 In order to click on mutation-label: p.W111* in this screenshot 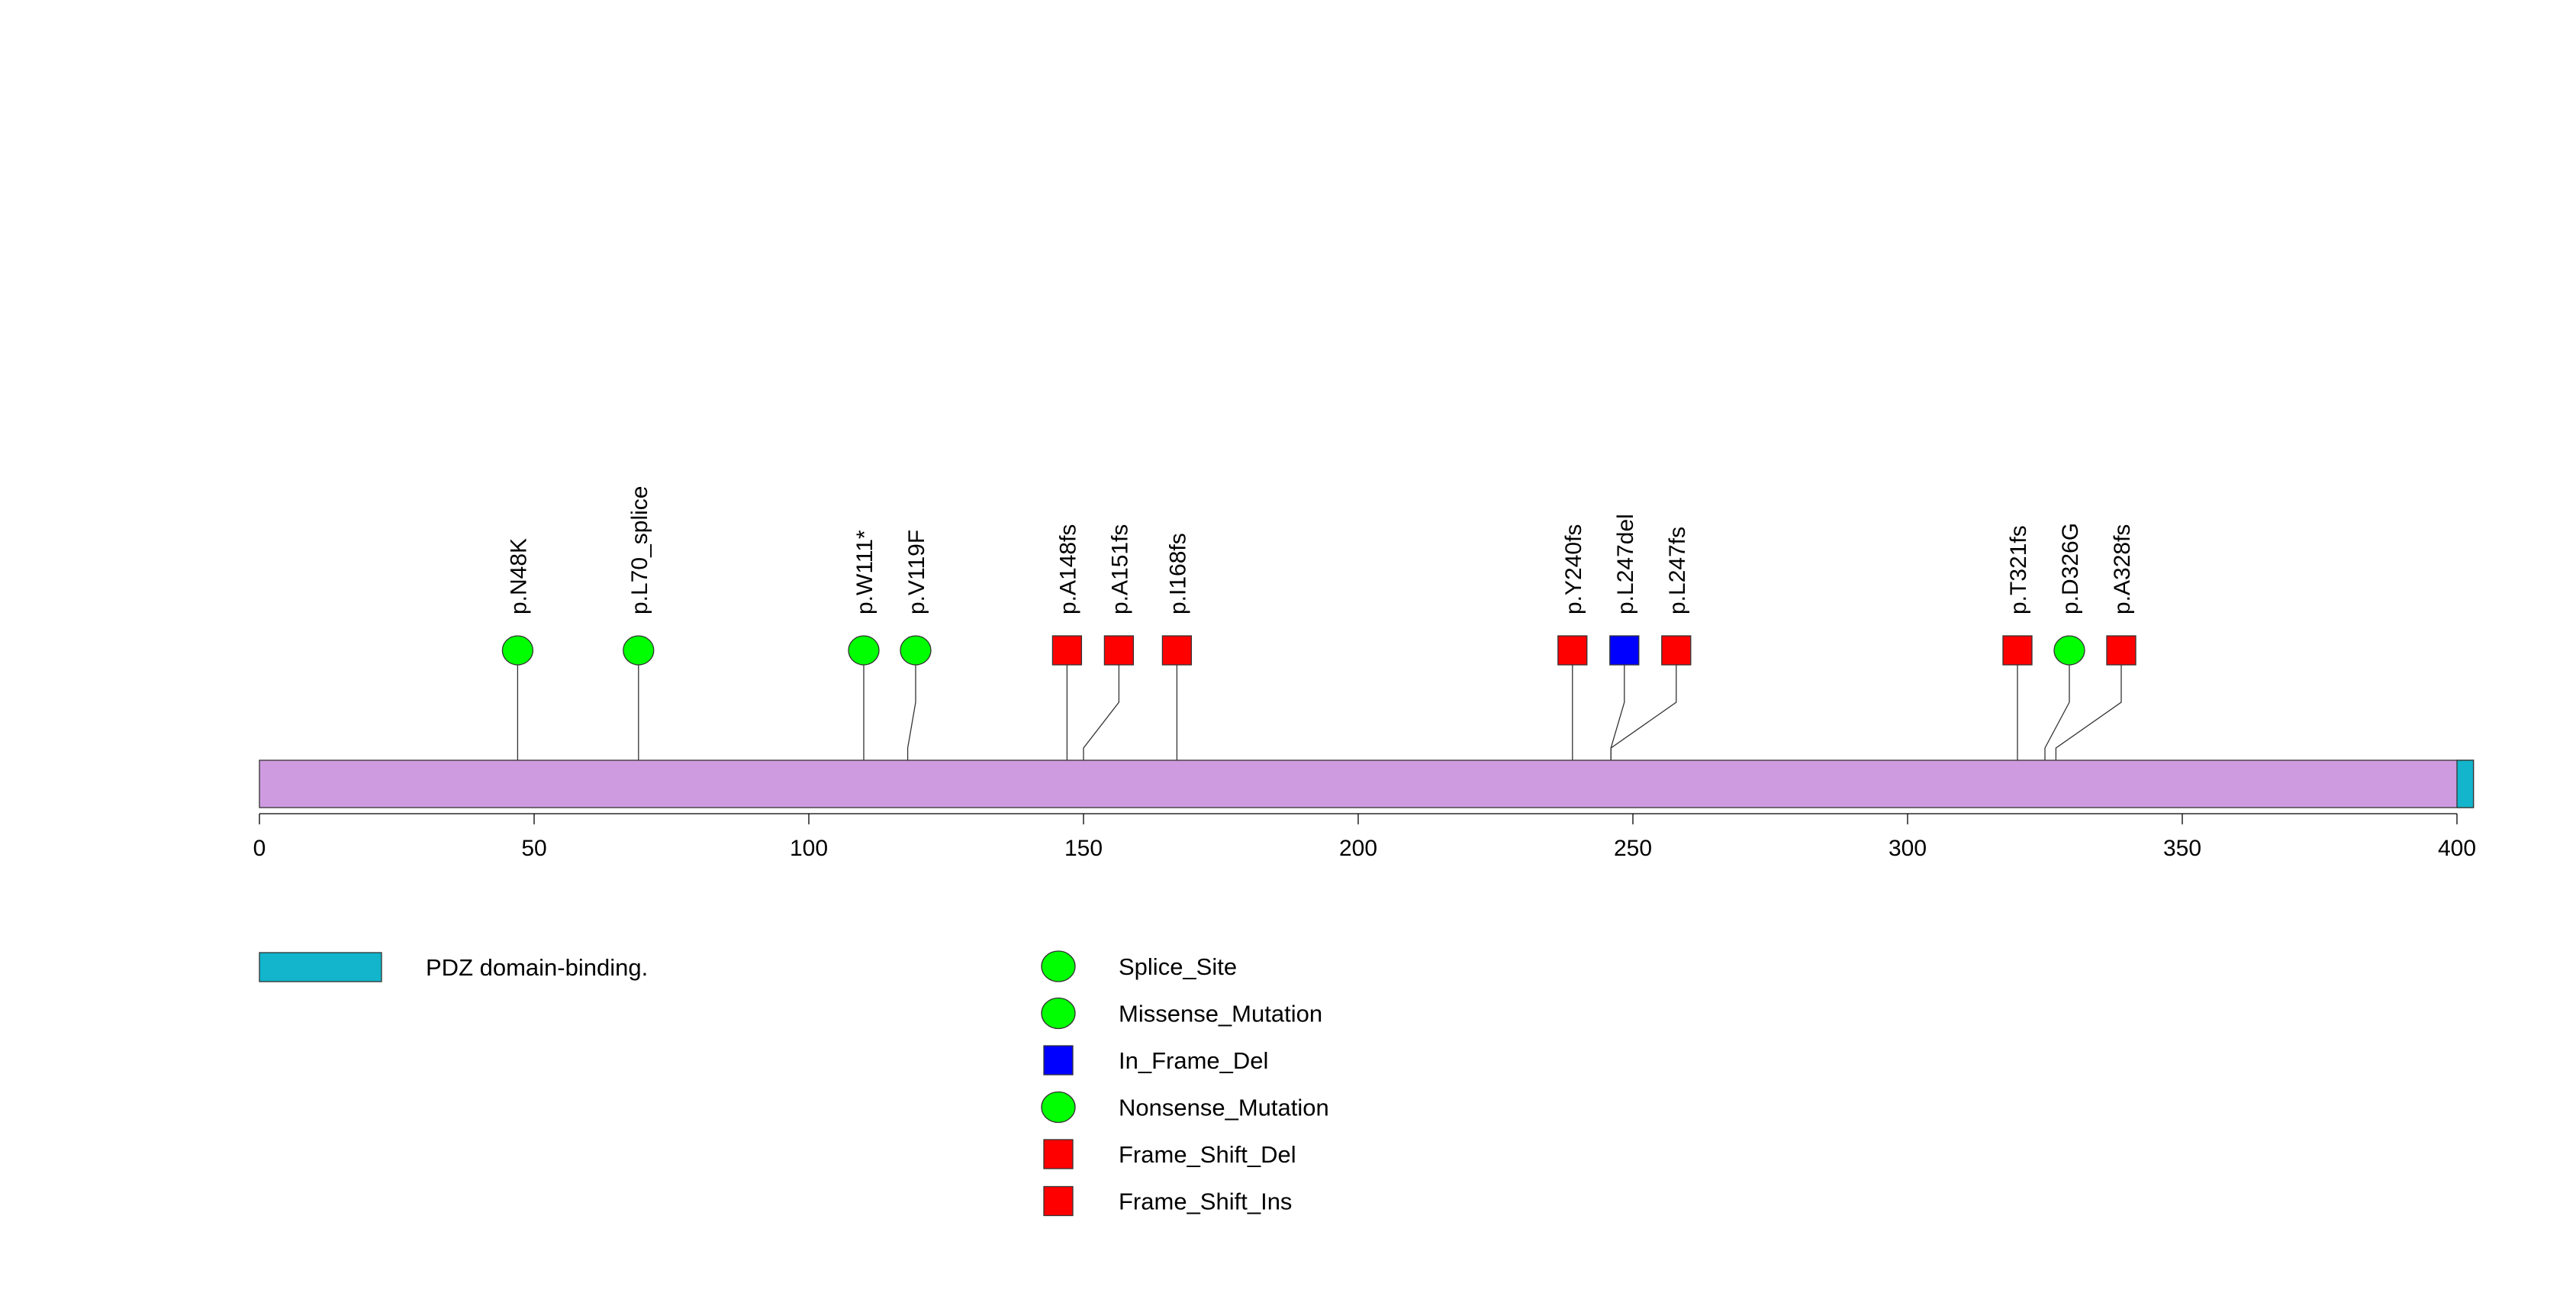, I will do `click(864, 572)`.